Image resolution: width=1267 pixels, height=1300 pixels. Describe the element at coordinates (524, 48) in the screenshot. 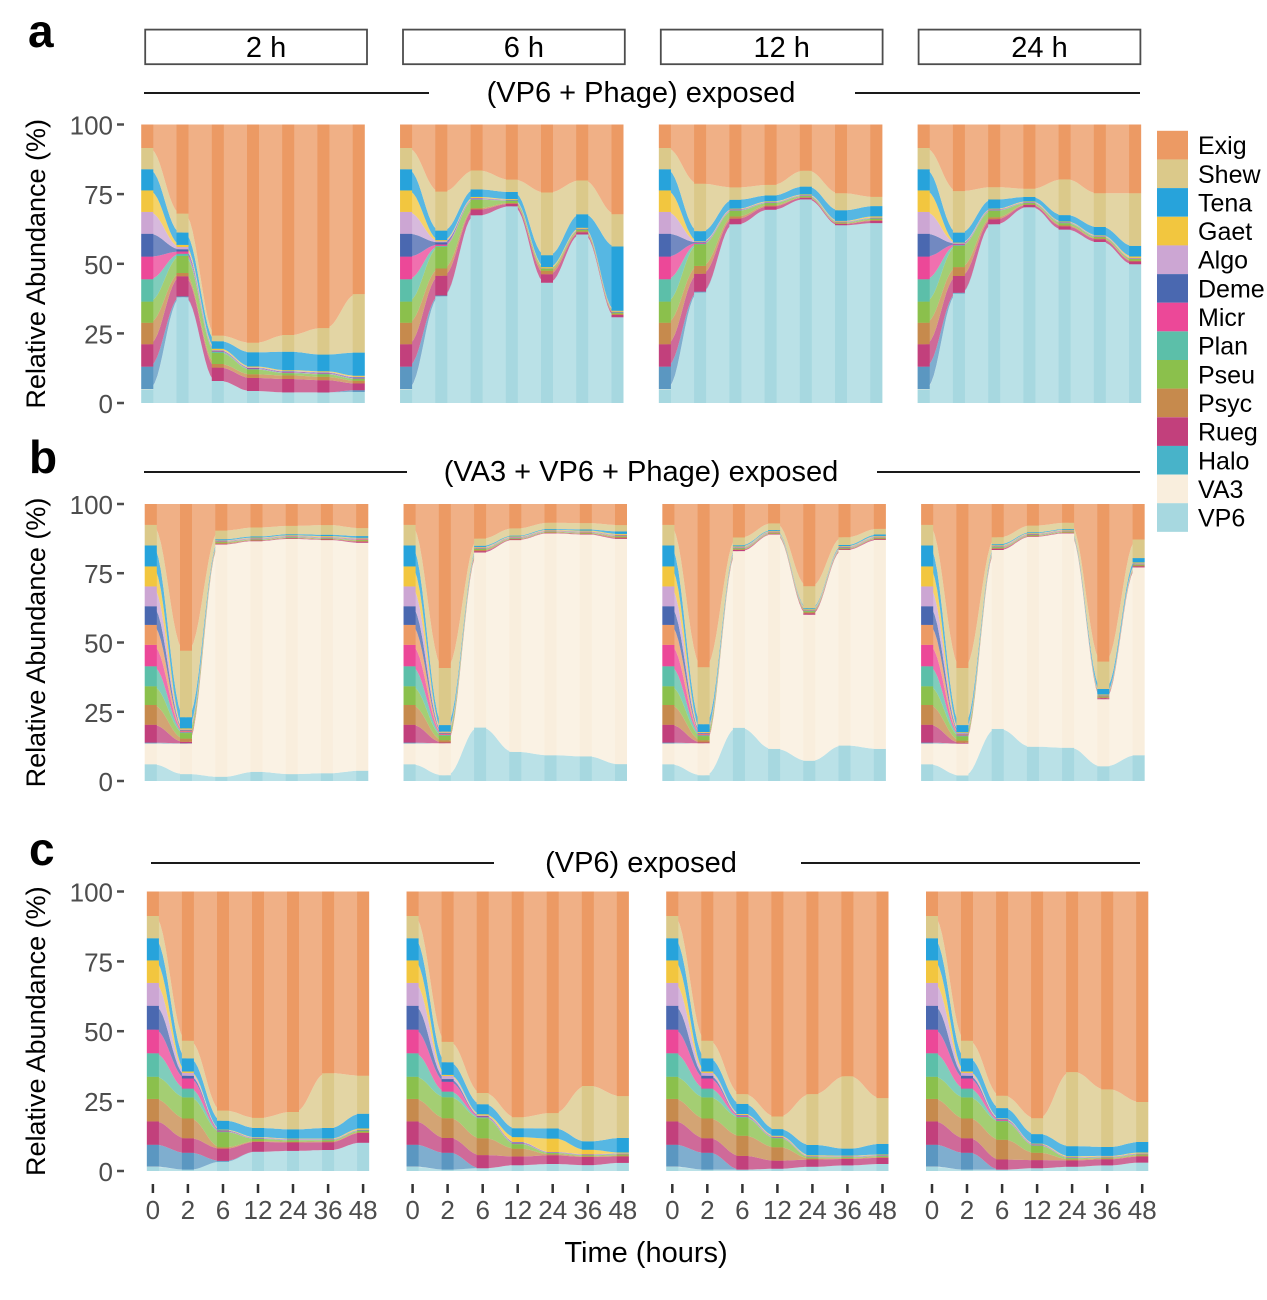

I see `svg-text: 6 h` at that location.